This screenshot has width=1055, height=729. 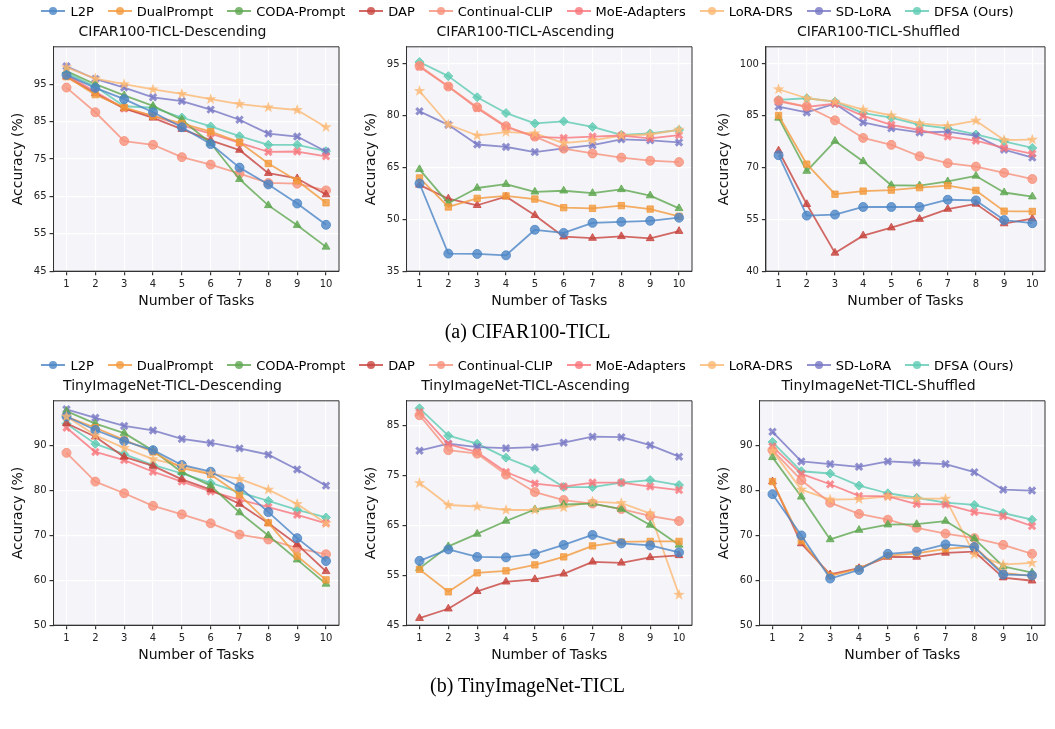 What do you see at coordinates (172, 31) in the screenshot?
I see `chart-title: CIFAR100-TICL-Descending` at bounding box center [172, 31].